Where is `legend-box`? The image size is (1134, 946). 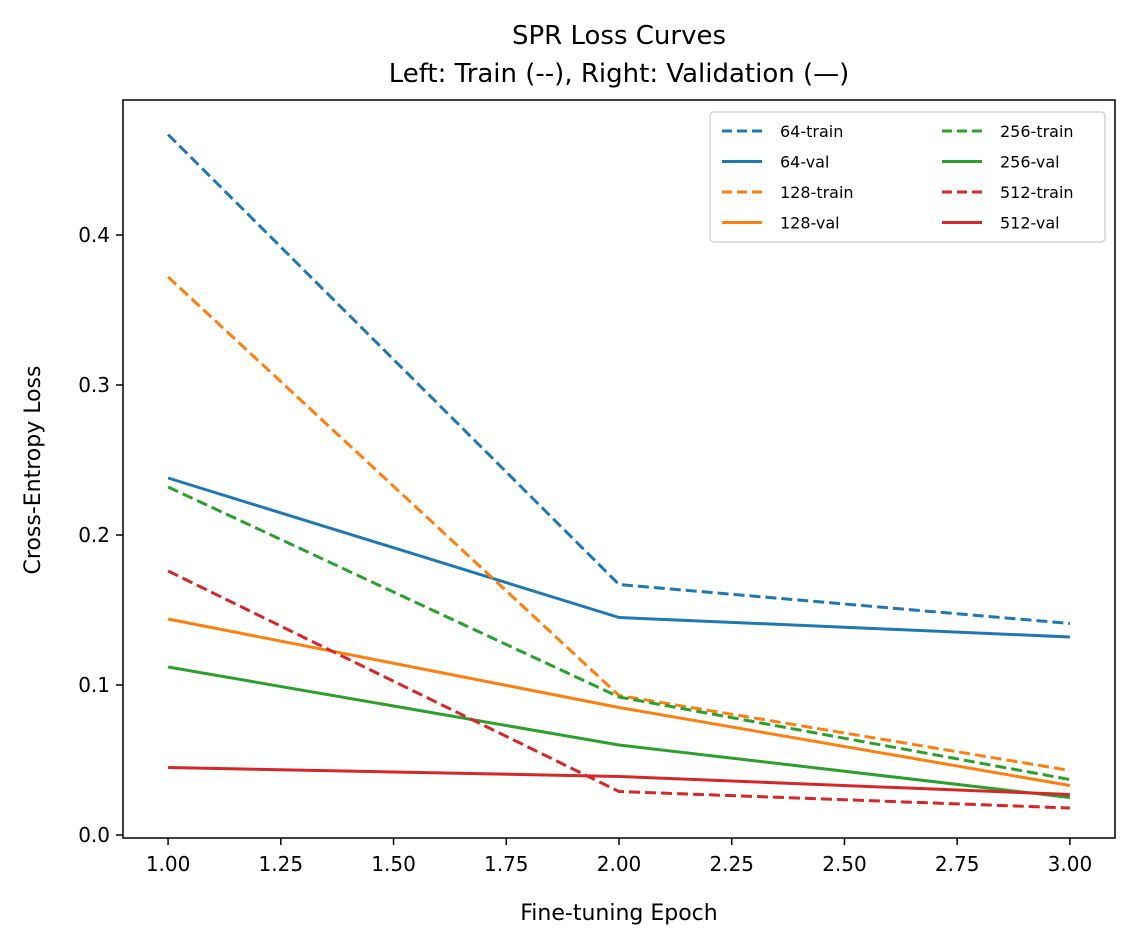
legend-box is located at coordinates (907, 177).